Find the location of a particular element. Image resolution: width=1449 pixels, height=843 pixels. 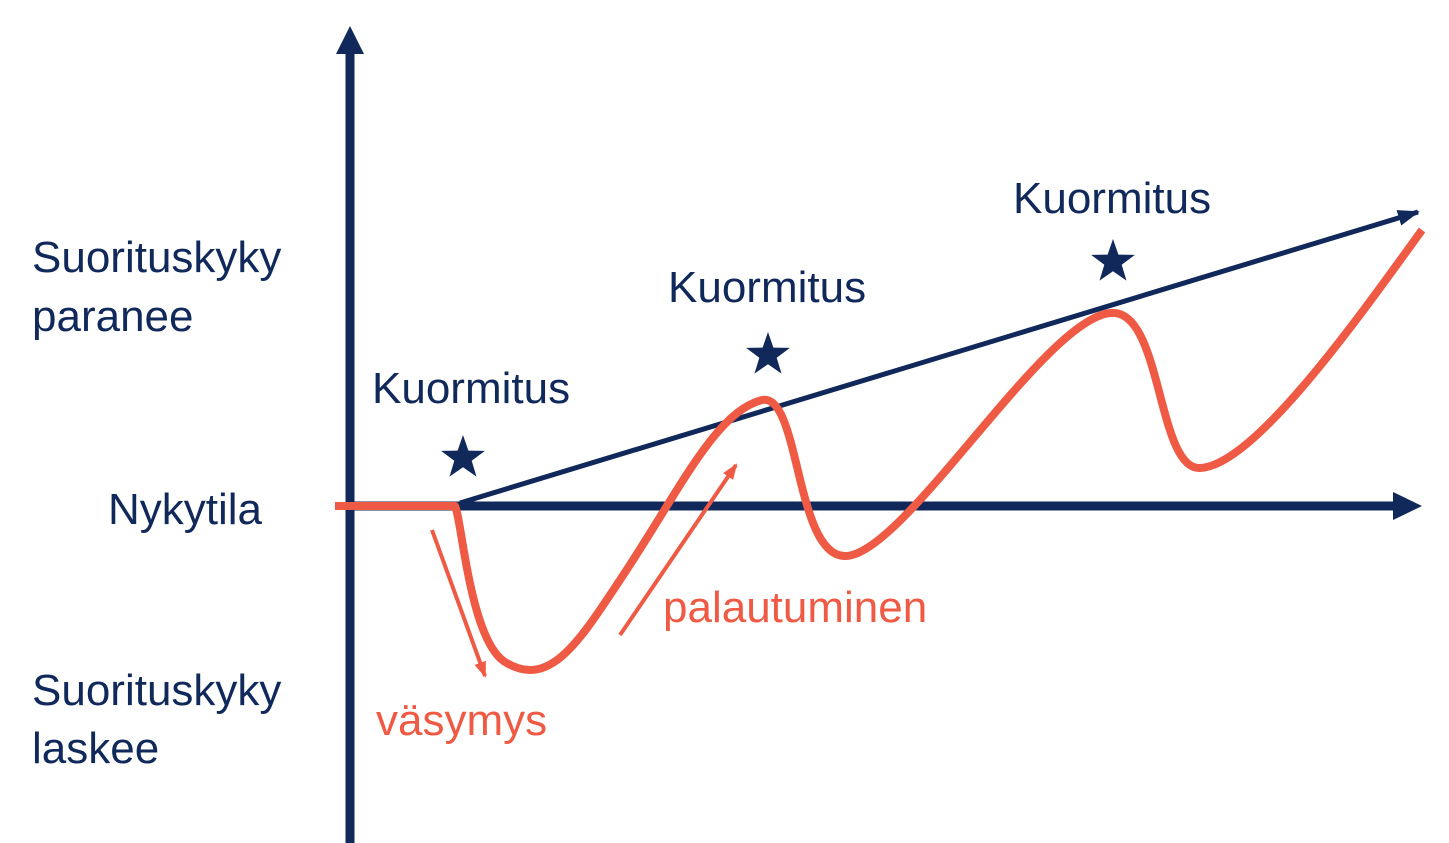

fatigue-arrow is located at coordinates (458, 603).